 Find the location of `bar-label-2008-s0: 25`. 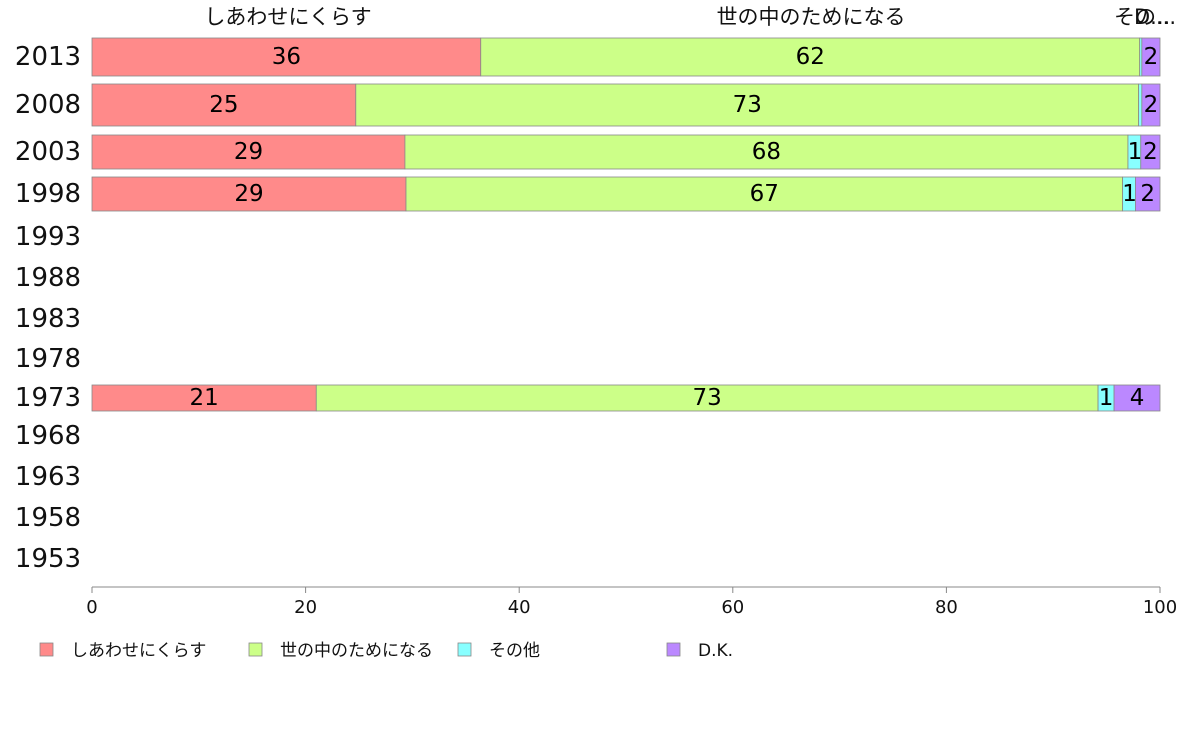

bar-label-2008-s0: 25 is located at coordinates (223, 105).